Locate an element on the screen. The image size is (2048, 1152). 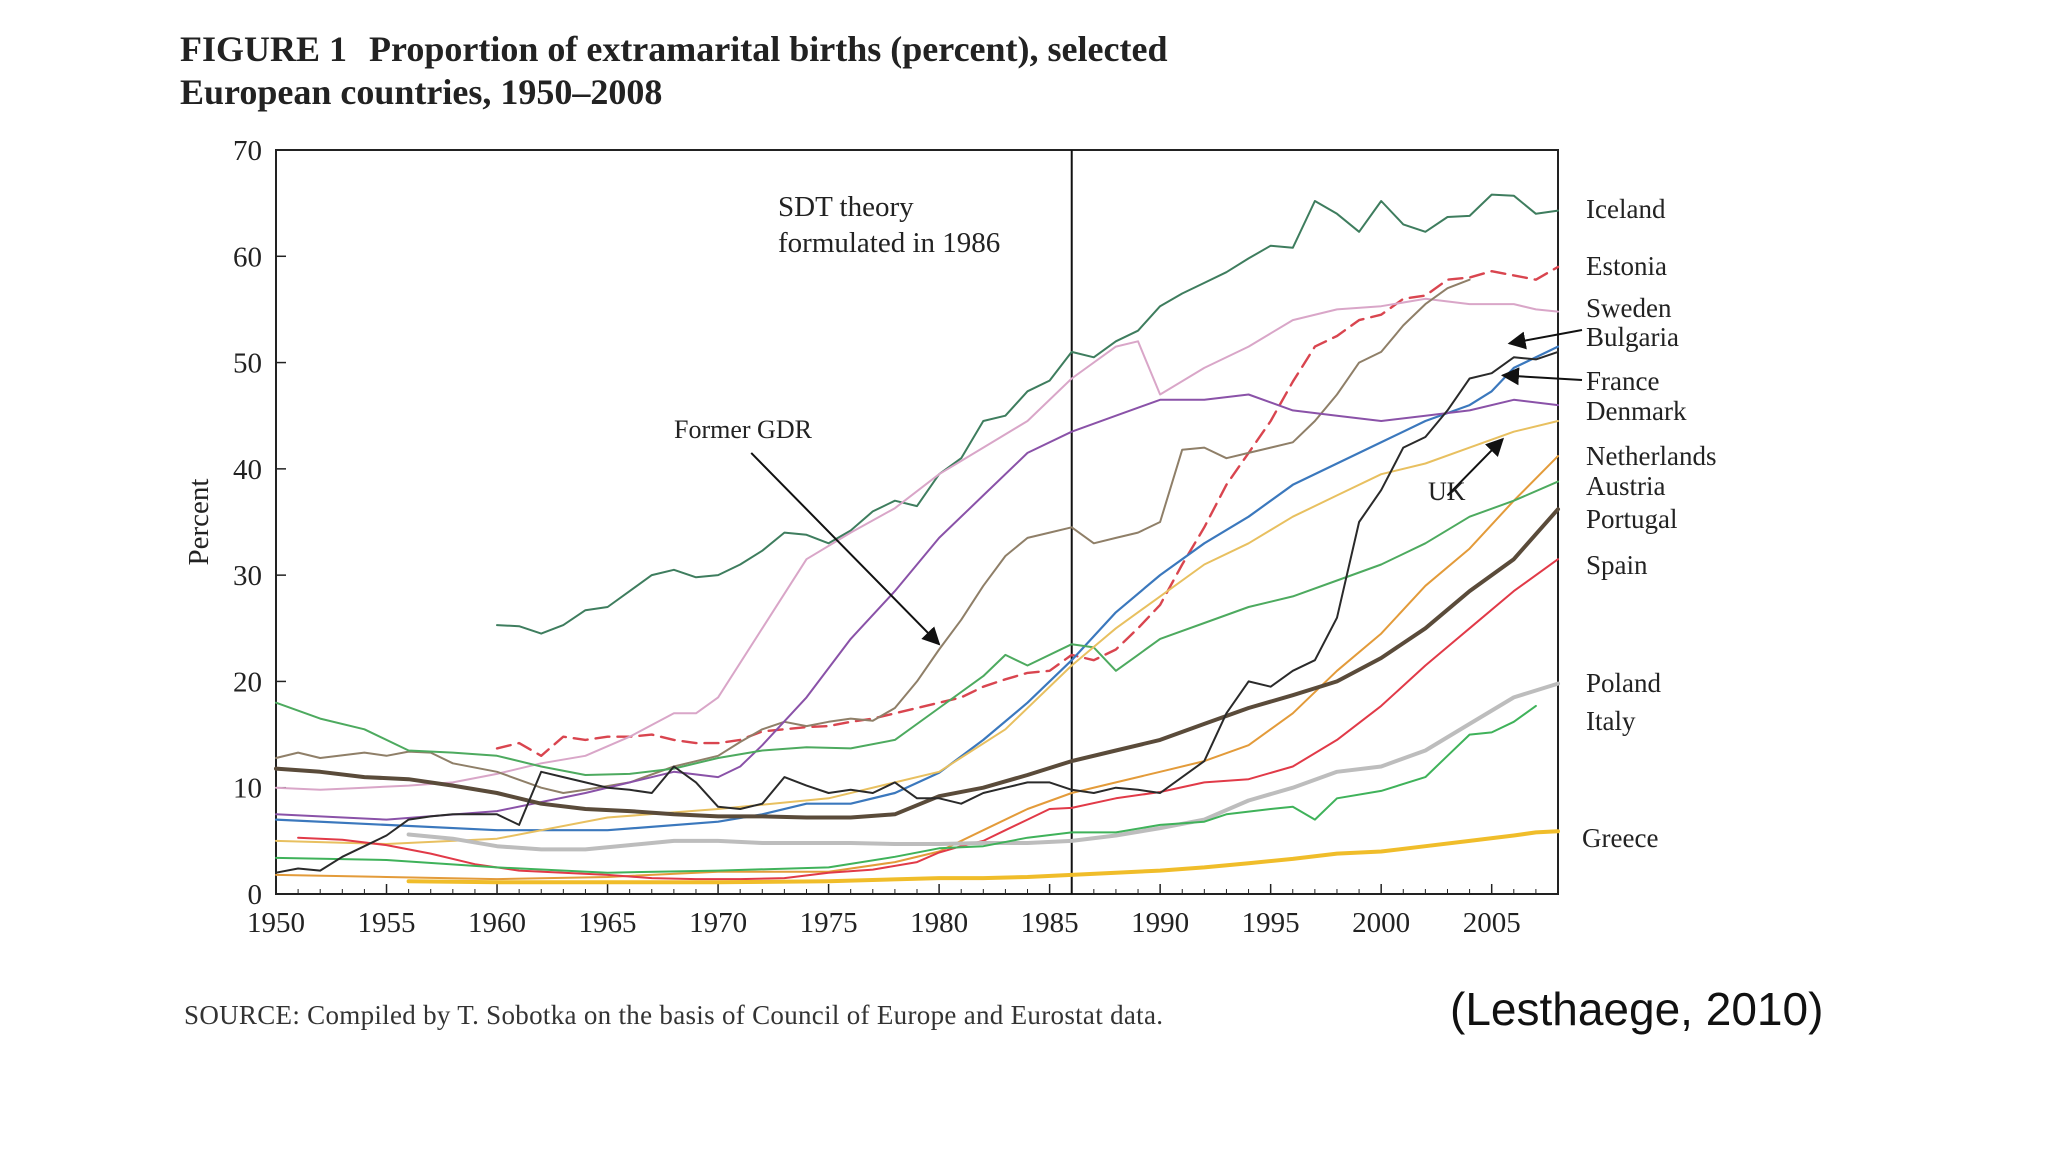
legend-label-sweden: Sweden is located at coordinates (1629, 308).